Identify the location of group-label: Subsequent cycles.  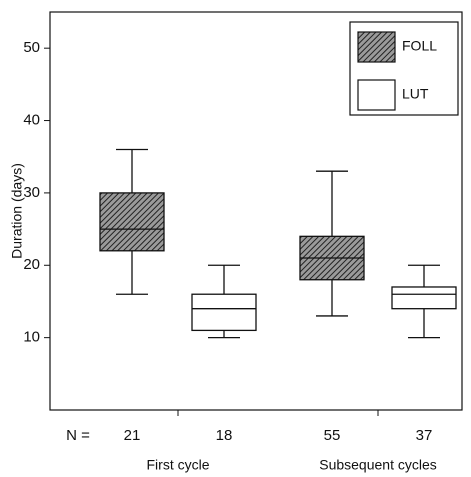
(378, 465).